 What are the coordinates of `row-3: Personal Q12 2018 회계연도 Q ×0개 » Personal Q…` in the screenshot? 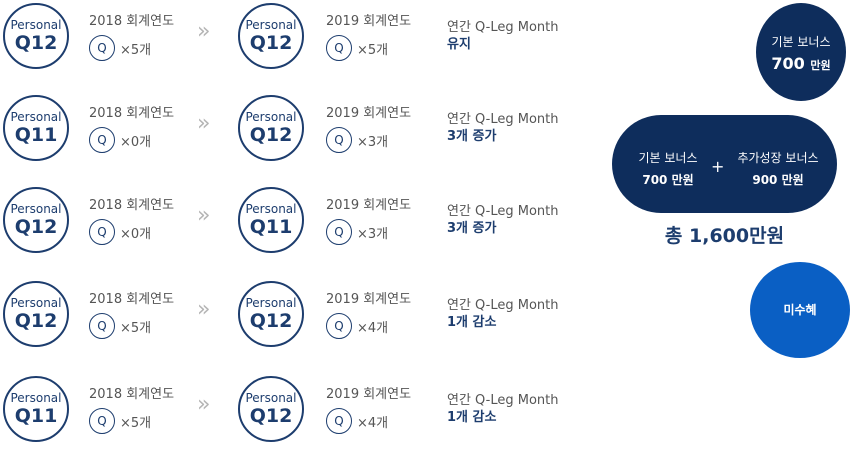 It's located at (300, 223).